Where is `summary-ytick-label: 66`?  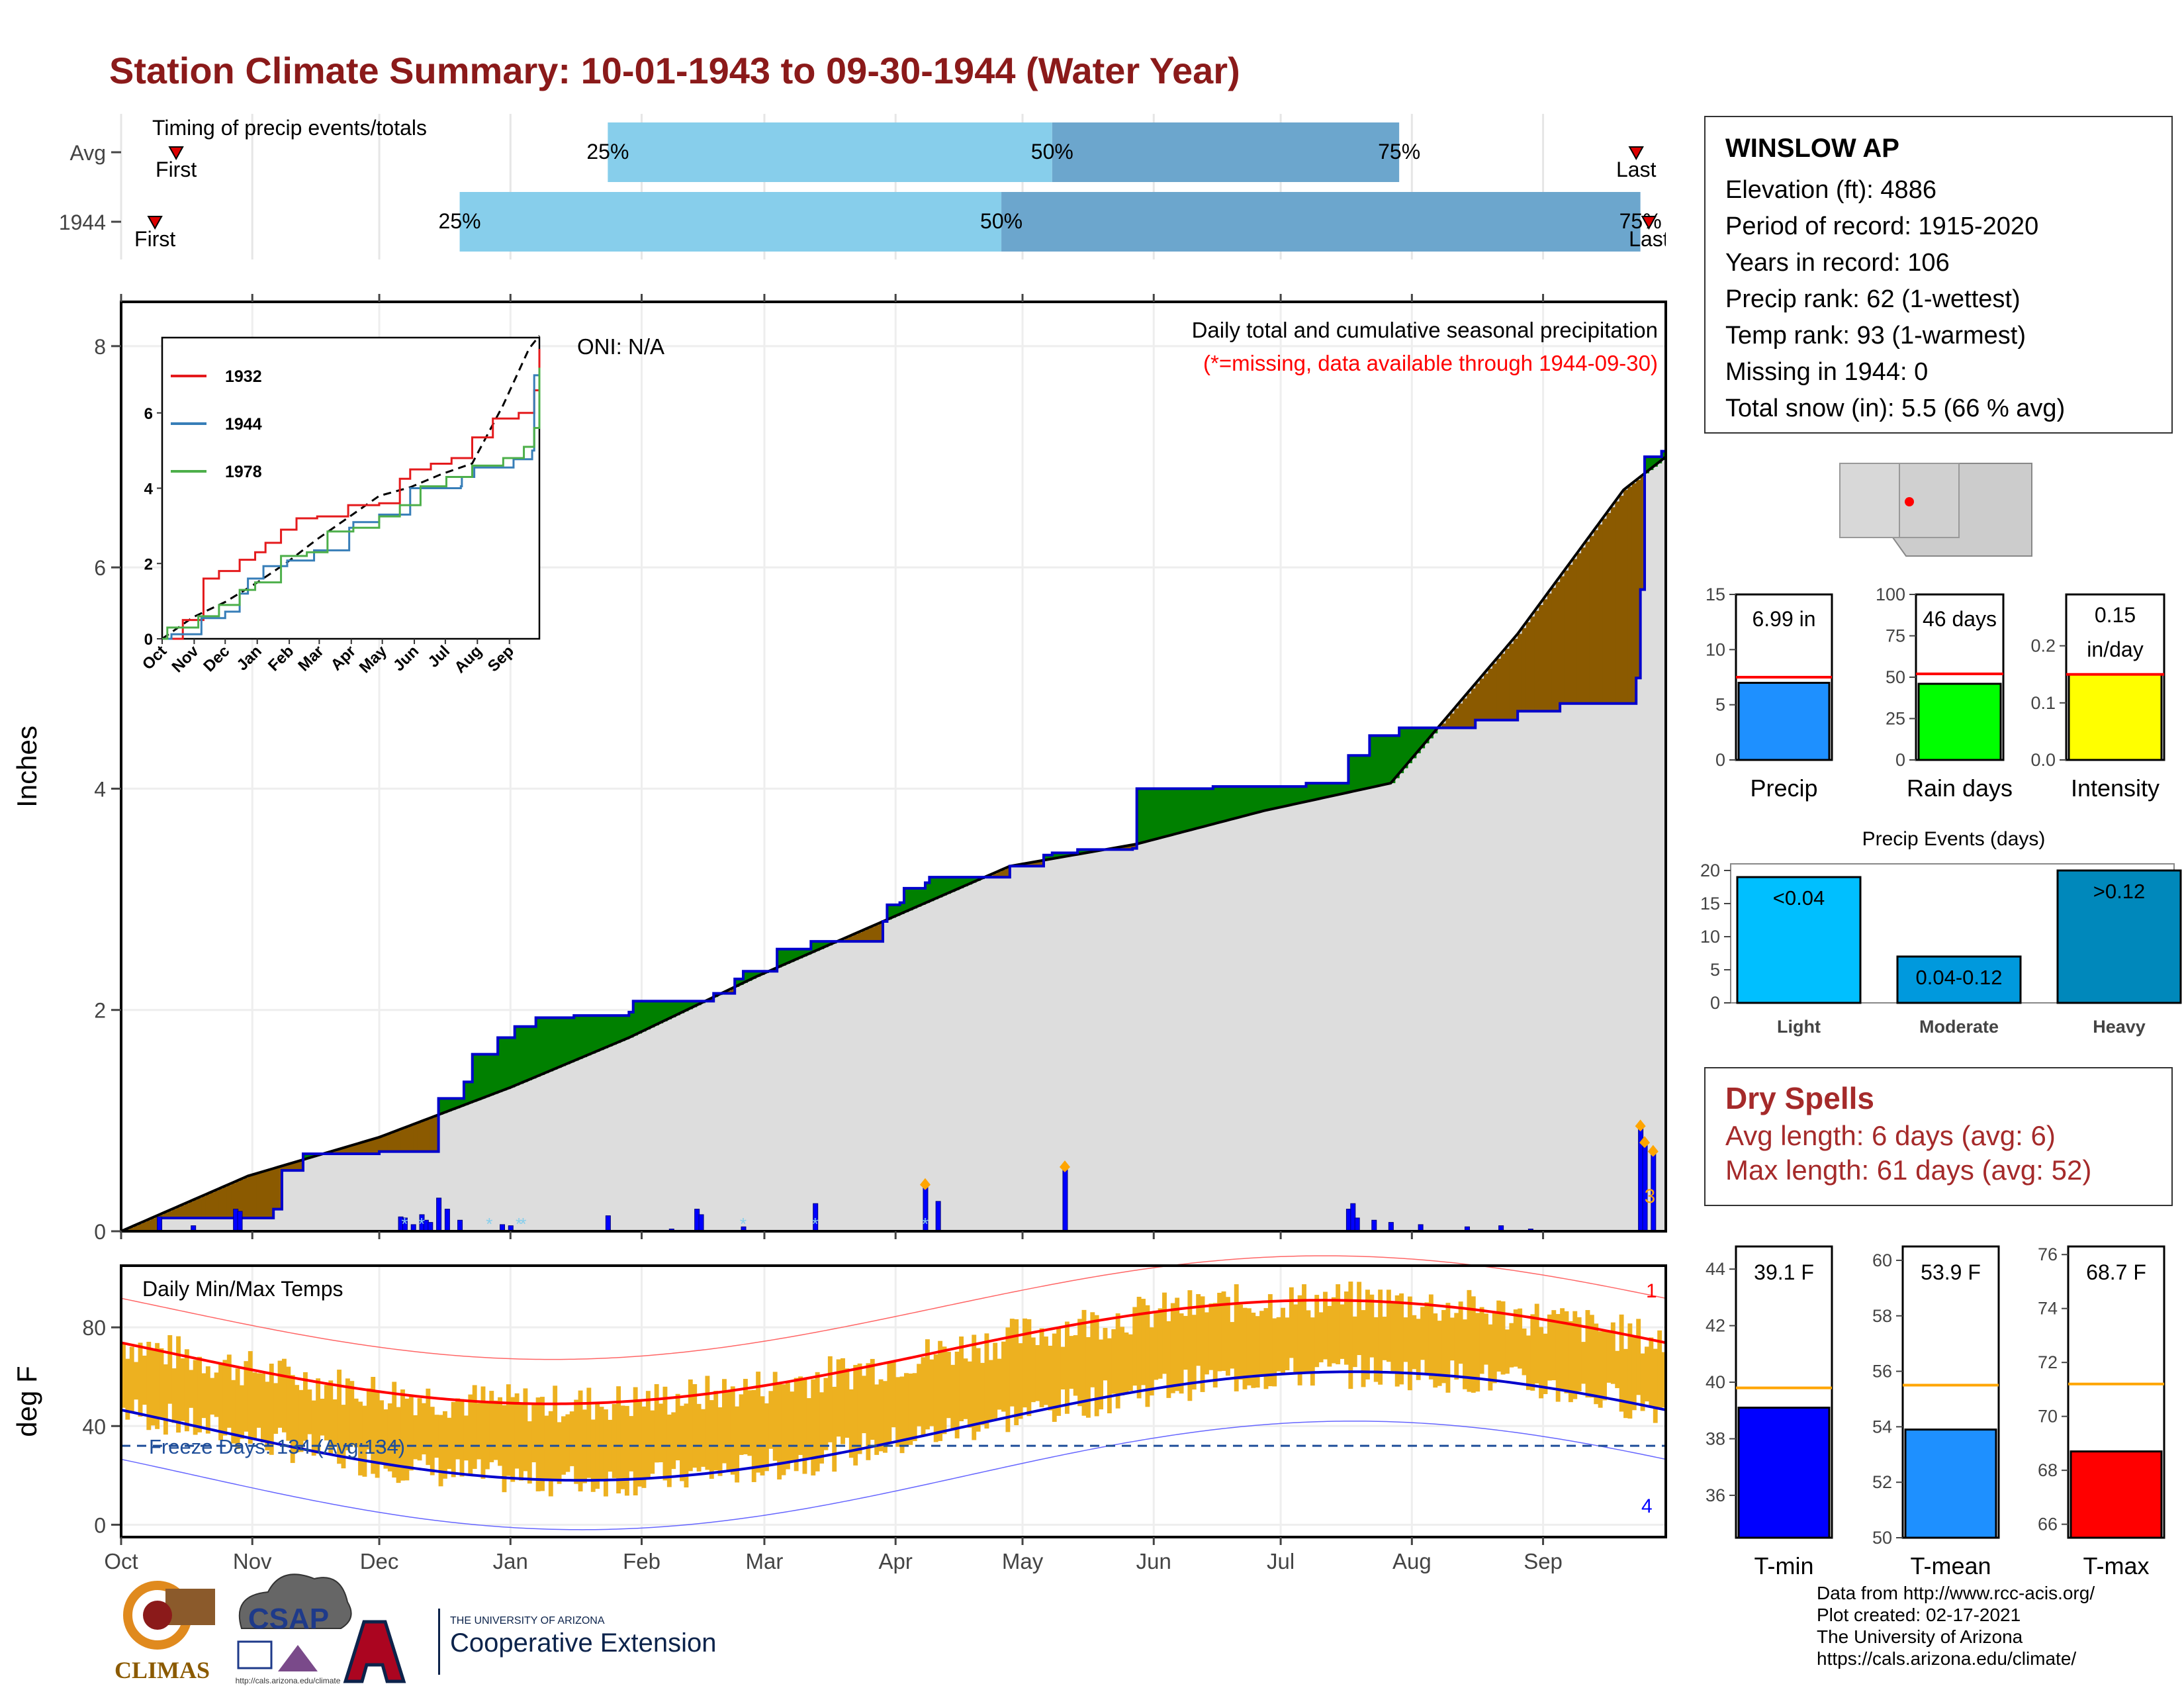 summary-ytick-label: 66 is located at coordinates (2048, 1524).